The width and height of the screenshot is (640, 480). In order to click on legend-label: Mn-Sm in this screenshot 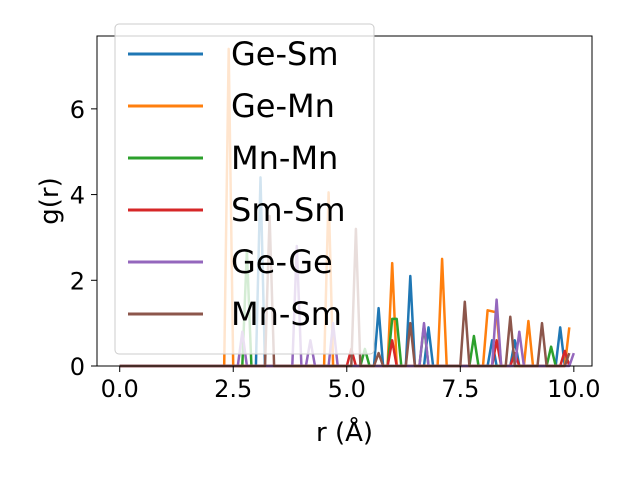, I will do `click(286, 314)`.